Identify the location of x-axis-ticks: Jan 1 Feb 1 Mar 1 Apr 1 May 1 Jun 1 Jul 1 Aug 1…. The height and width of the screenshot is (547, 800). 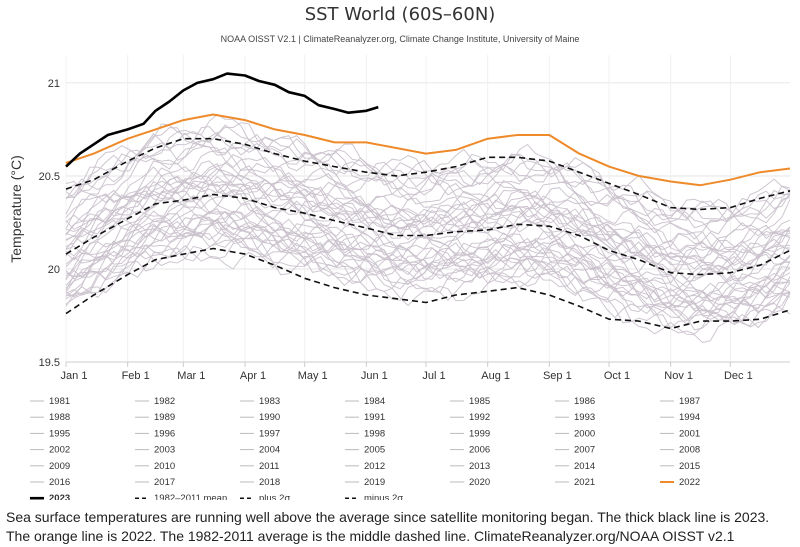
(425, 371).